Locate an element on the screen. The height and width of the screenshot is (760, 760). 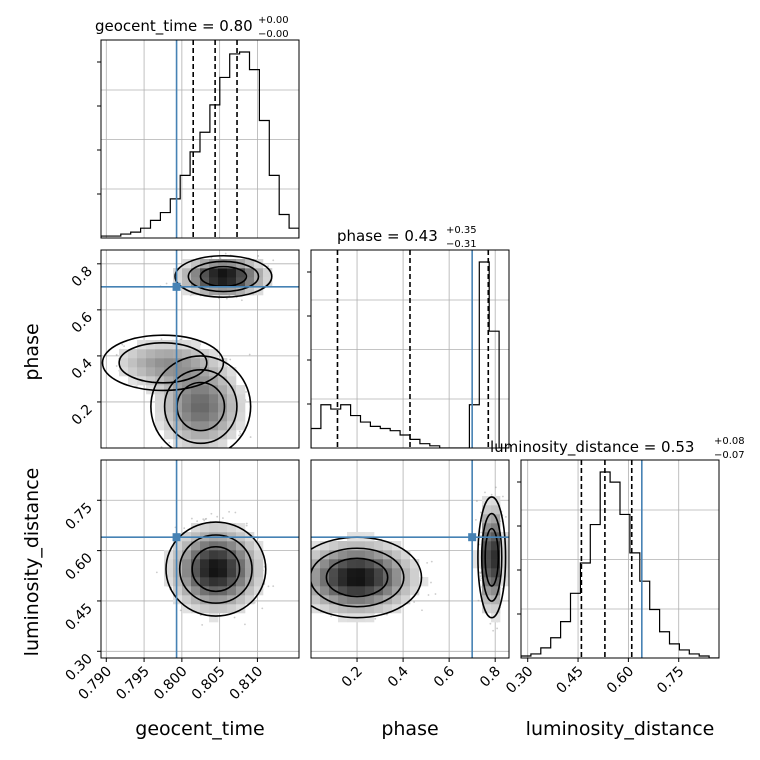
diag-panel-geocent_time is located at coordinates (200, 139).